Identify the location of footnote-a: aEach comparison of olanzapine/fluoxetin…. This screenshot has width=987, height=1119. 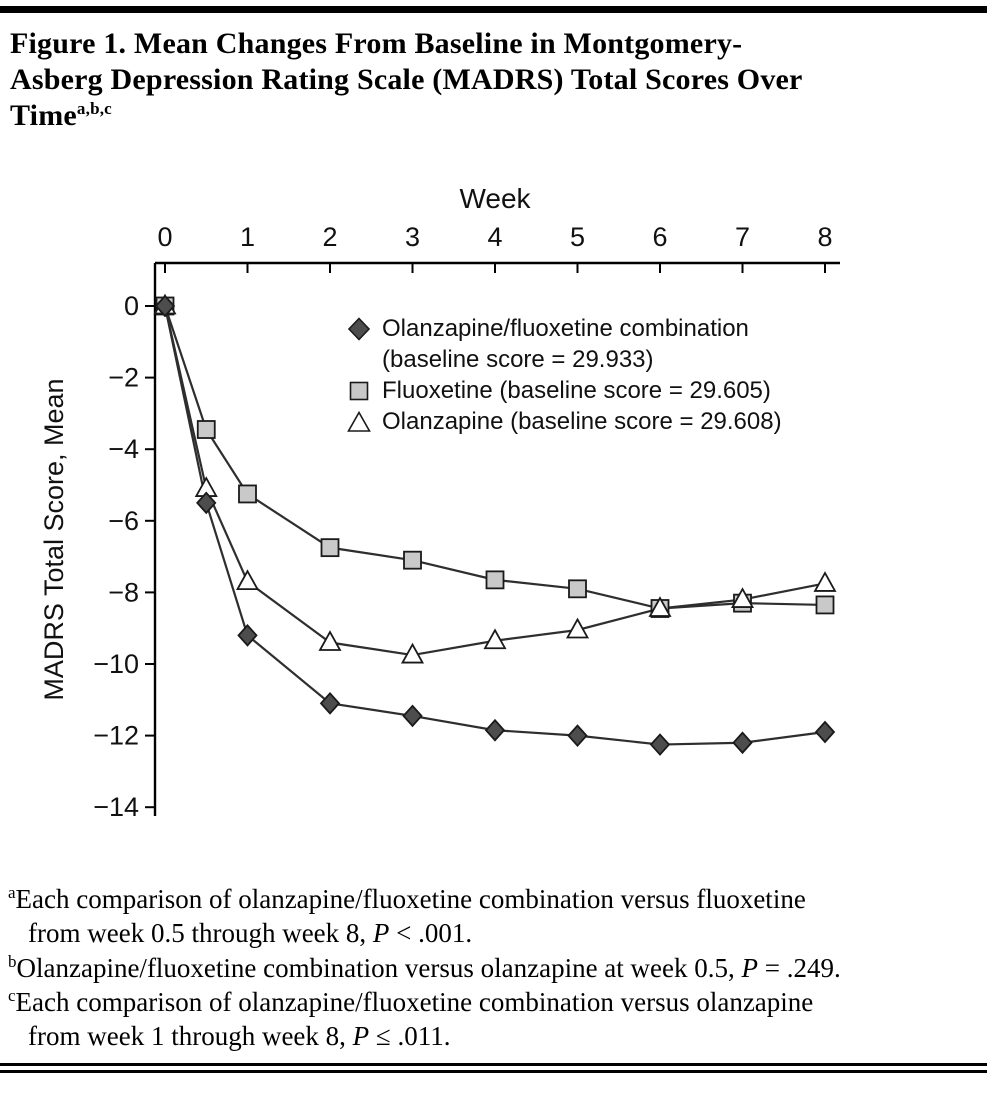
(435, 916).